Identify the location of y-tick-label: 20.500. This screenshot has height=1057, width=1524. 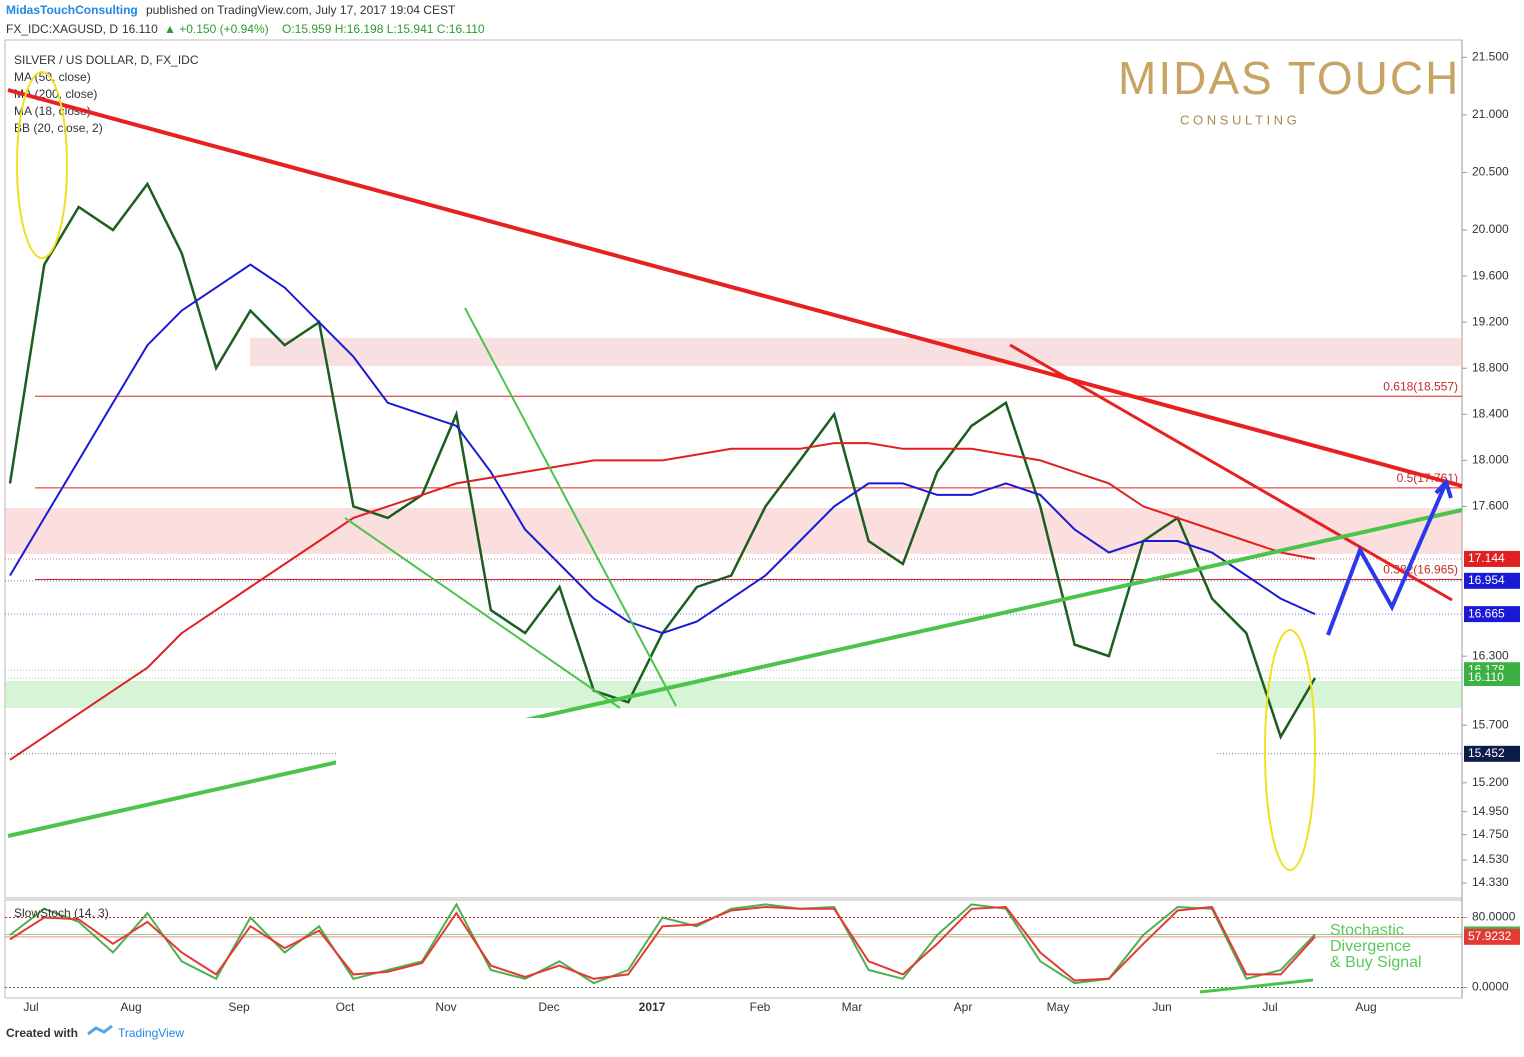
(1490, 172).